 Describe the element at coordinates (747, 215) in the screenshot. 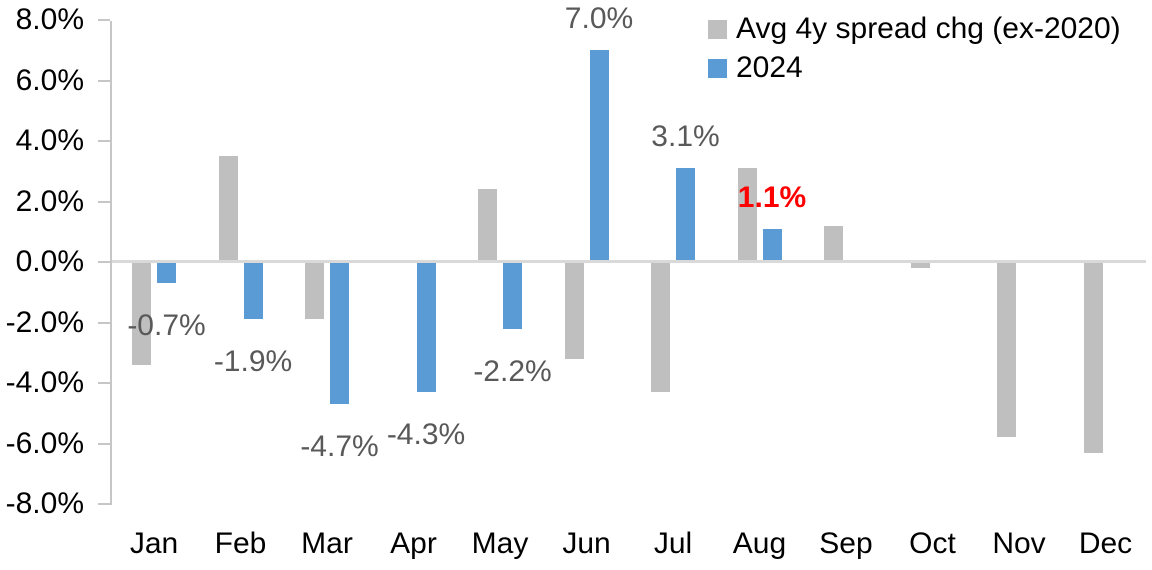

I see `bar-avg-aug` at that location.